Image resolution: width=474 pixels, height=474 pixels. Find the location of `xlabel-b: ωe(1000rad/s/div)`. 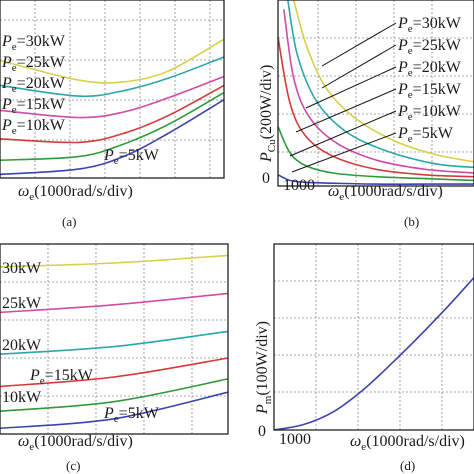

xlabel-b: ωe(1000rad/s/div) is located at coordinates (385, 193).